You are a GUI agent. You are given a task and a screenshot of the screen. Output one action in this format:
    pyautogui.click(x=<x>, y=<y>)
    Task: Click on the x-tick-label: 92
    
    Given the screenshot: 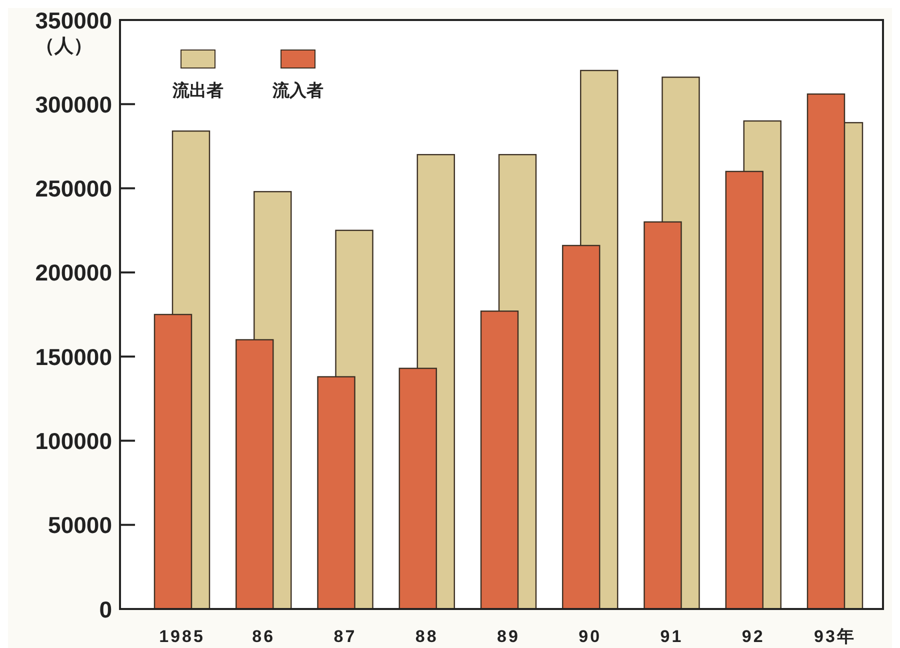 What is the action you would take?
    pyautogui.click(x=753, y=636)
    